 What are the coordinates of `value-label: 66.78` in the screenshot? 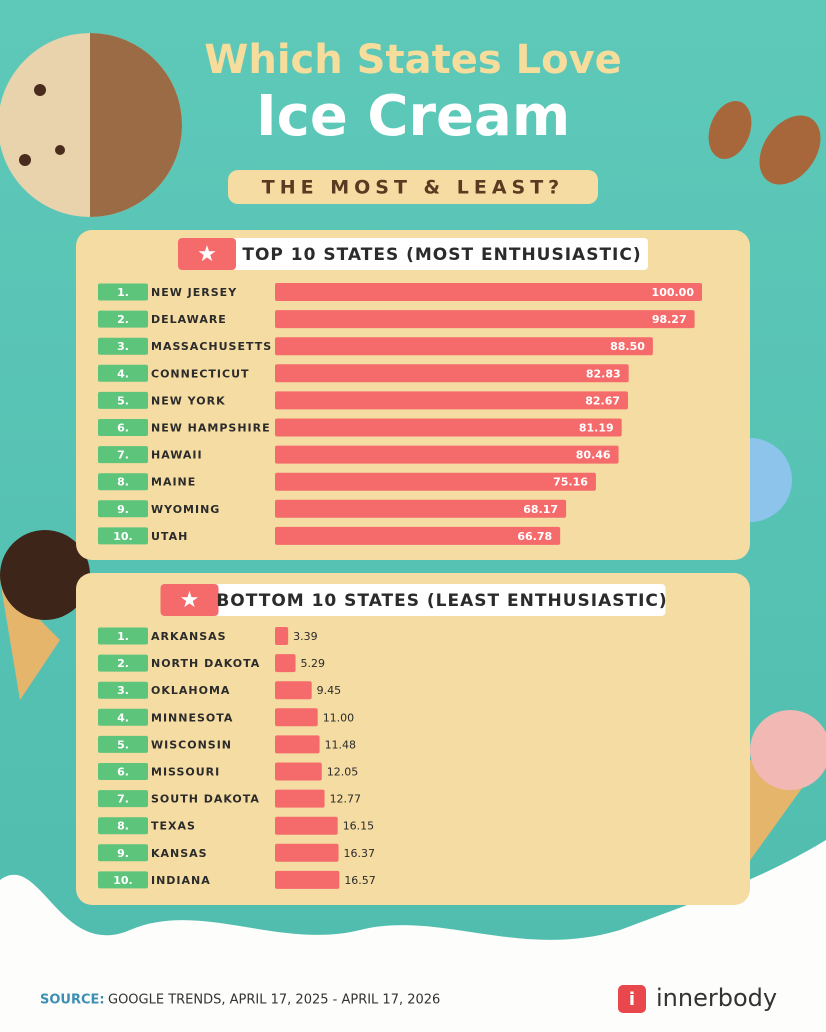 It's located at (534, 536).